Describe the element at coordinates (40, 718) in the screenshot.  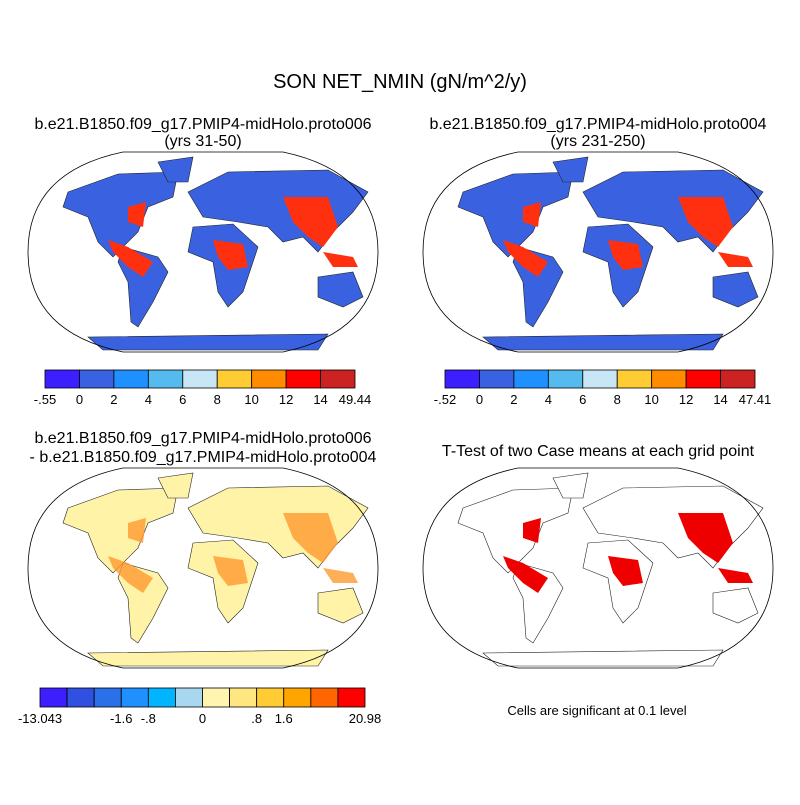
I see `colorbar-label: -13.043` at that location.